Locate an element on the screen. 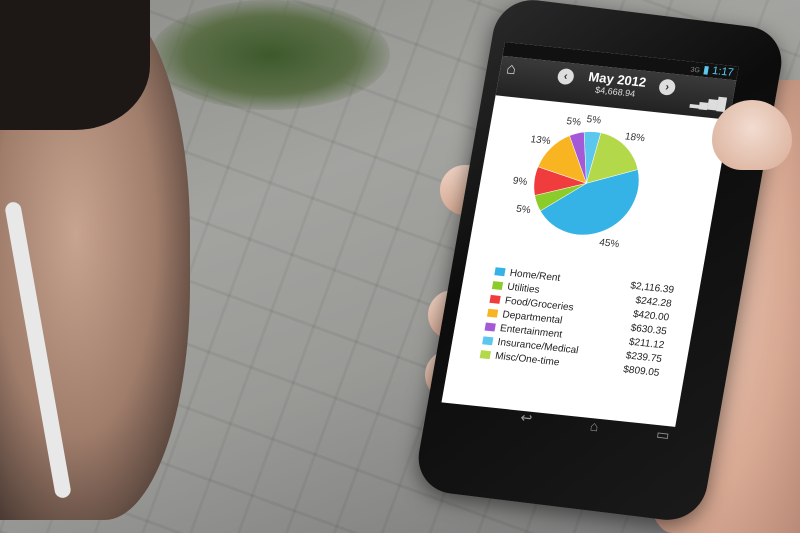 The width and height of the screenshot is (800, 533). back-icon: ↩ is located at coordinates (526, 417).